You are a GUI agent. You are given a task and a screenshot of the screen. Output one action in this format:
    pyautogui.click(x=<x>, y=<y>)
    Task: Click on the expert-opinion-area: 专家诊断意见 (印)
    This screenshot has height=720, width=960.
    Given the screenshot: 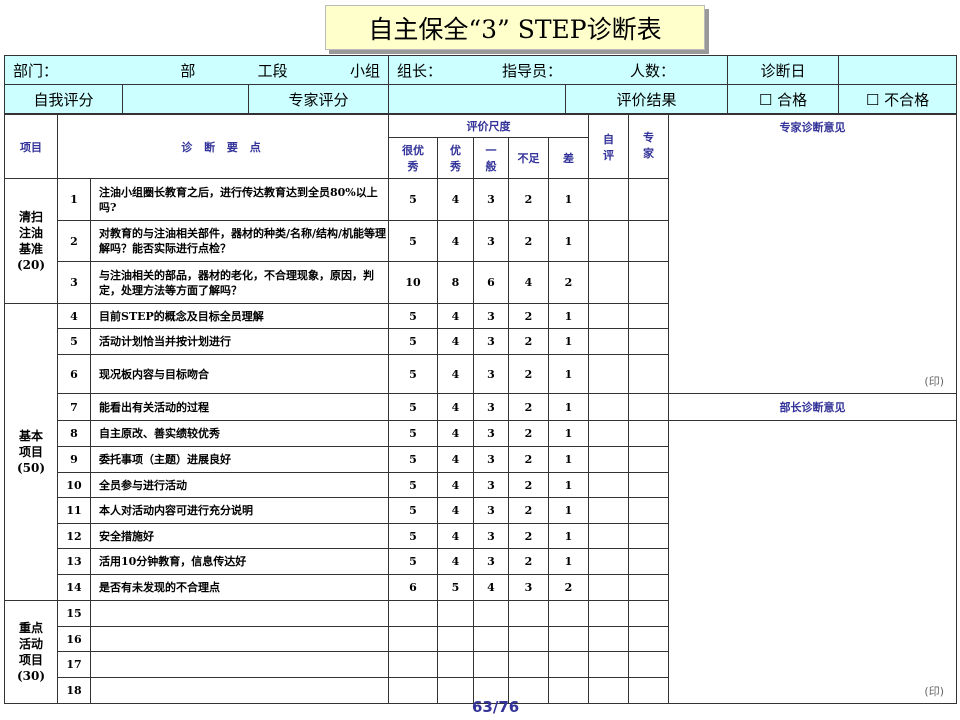 What is the action you would take?
    pyautogui.click(x=812, y=254)
    